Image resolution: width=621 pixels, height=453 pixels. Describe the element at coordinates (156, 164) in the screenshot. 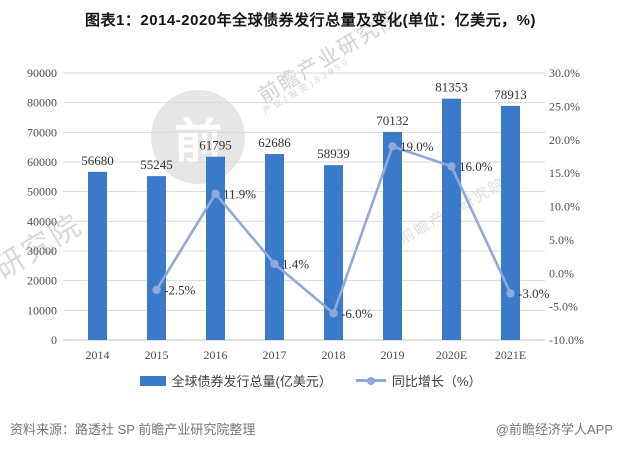

I see `bar-value-label: 55245` at that location.